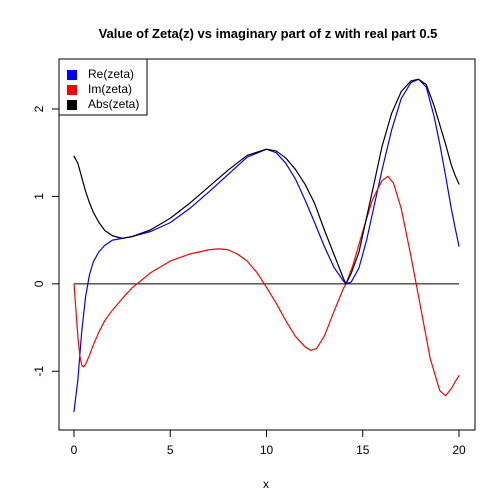 This screenshot has height=504, width=504. I want to click on legend: Re(zeta)Im(zeta)Abs(zeta), so click(103, 87).